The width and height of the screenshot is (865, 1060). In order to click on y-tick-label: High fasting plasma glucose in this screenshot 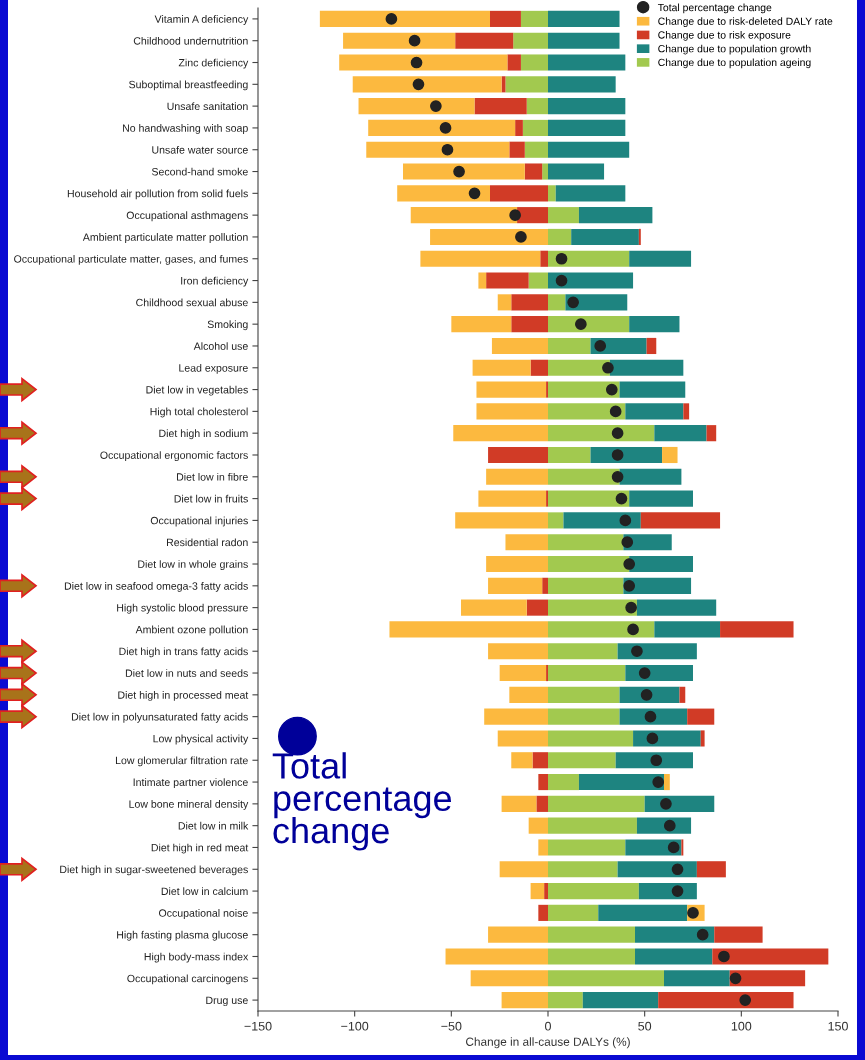, I will do `click(182, 935)`.